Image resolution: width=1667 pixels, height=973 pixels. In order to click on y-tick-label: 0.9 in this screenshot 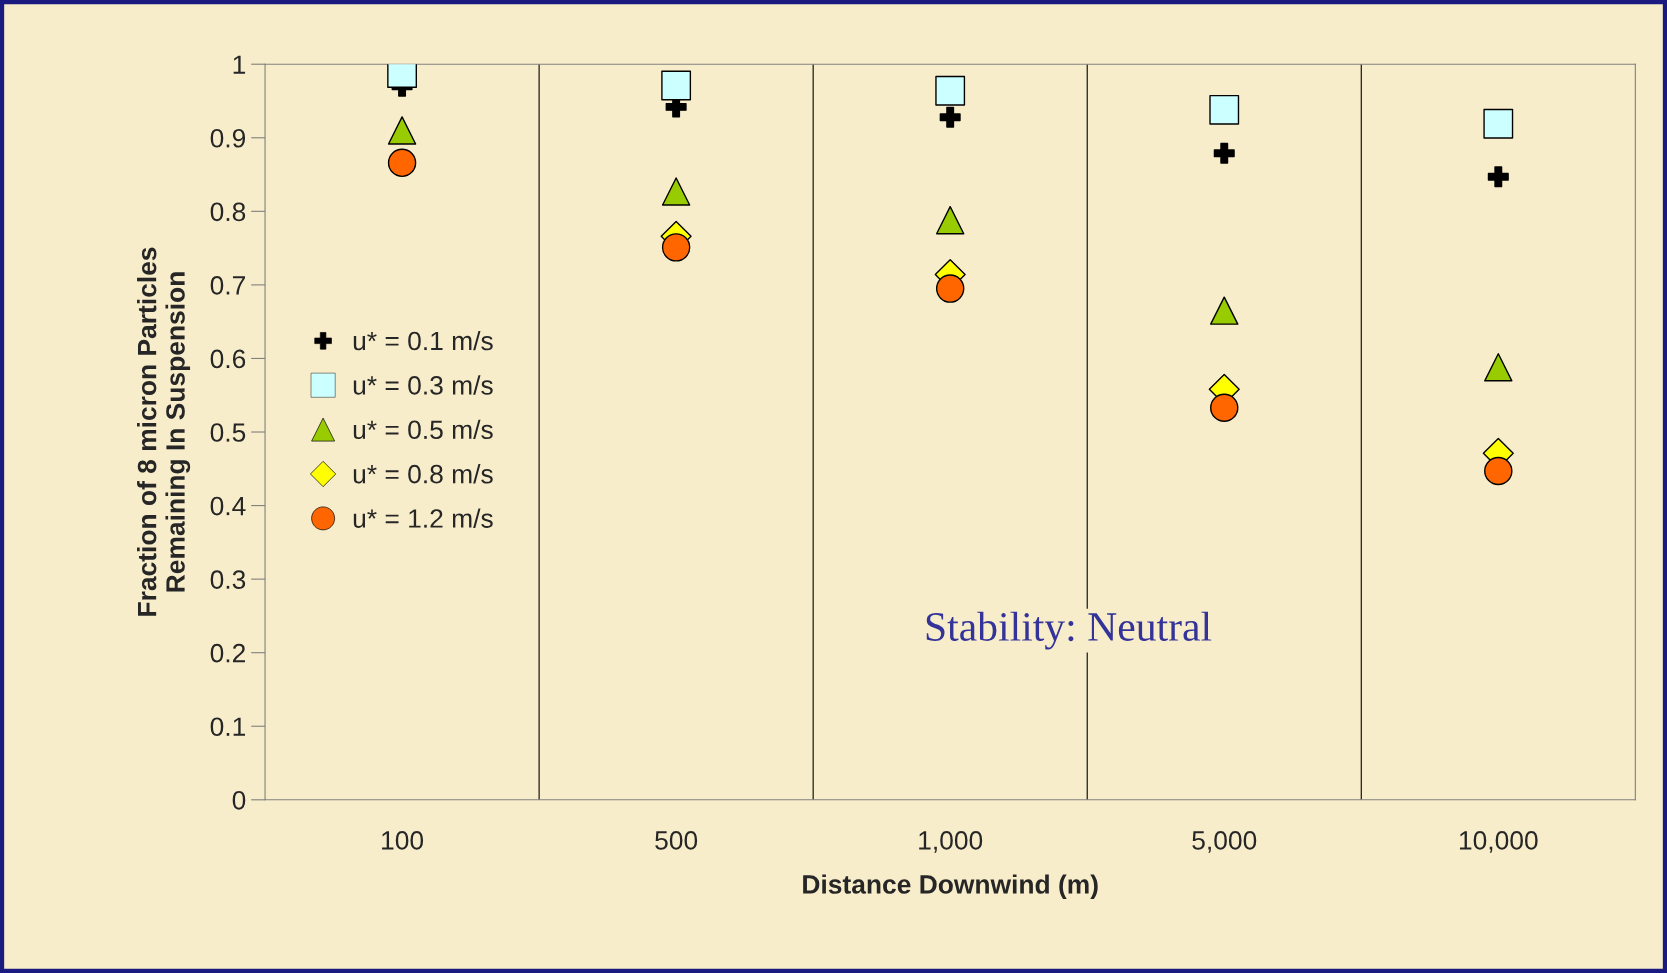, I will do `click(228, 138)`.